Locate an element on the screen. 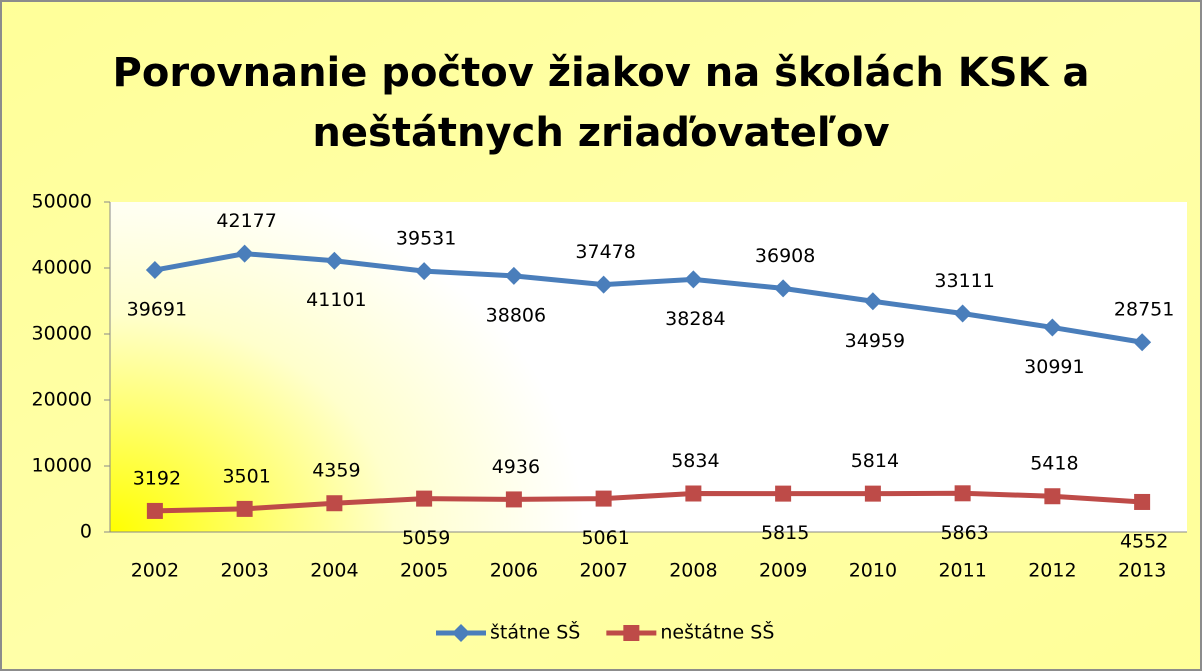 This screenshot has height=672, width=1203. x-tick-label: 2006 is located at coordinates (514, 571).